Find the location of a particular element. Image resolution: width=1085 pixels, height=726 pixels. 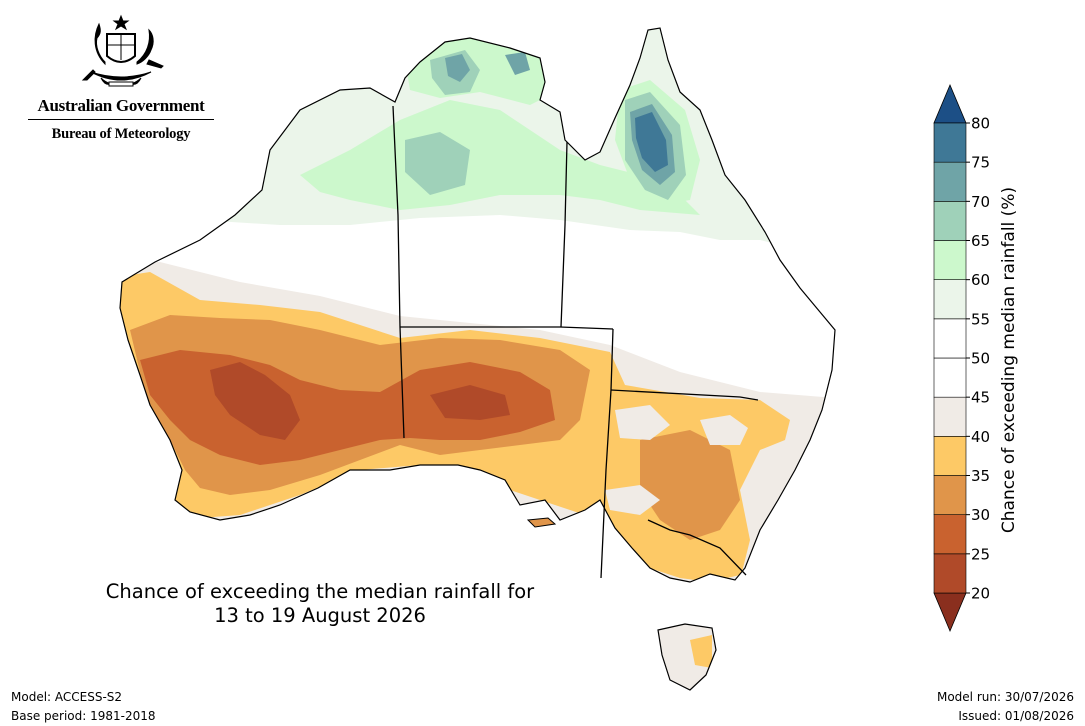

colorbar-ticks: 20 25 30 35 40 45 50 55 60 65 70 75 80 is located at coordinates (978, 359).